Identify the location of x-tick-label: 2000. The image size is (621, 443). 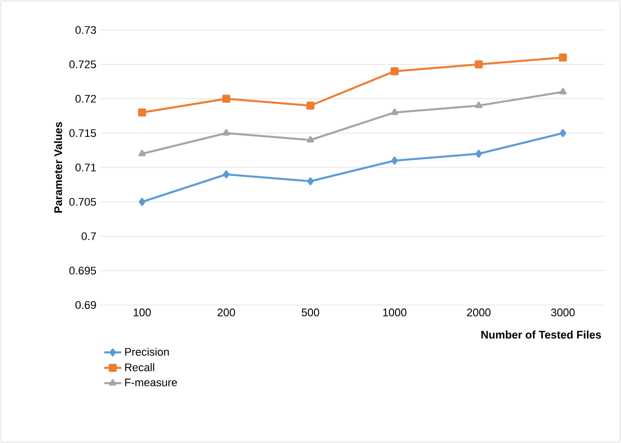
(479, 312).